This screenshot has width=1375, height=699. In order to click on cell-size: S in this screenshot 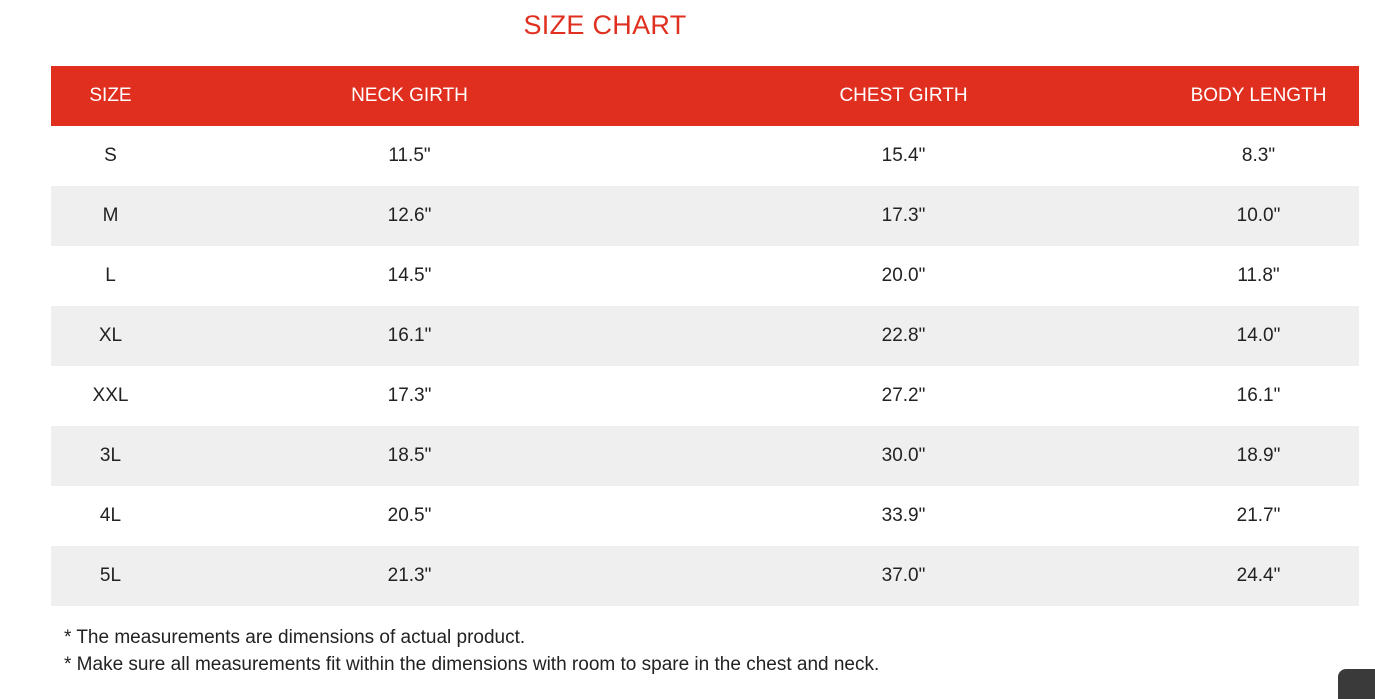, I will do `click(110, 155)`.